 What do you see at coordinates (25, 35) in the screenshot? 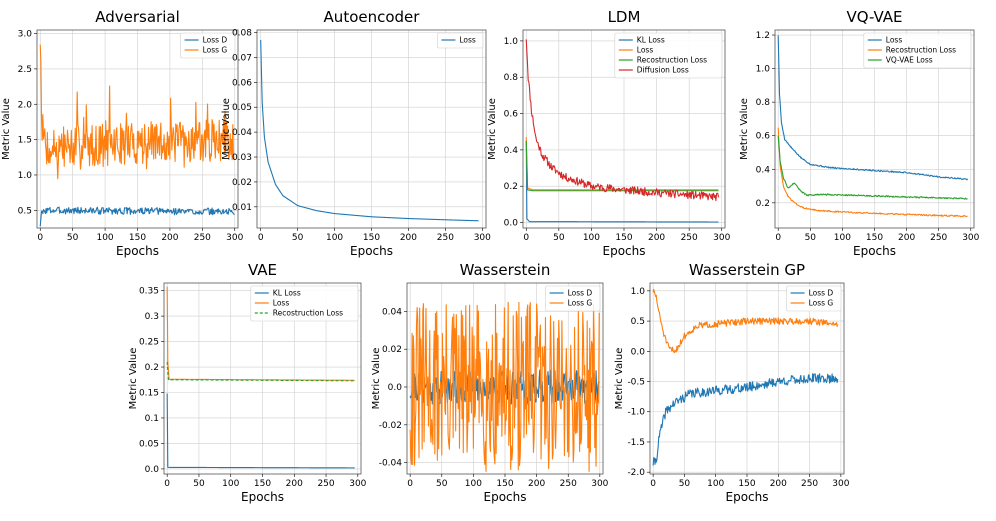
I see `y-tick-label: 3.0` at bounding box center [25, 35].